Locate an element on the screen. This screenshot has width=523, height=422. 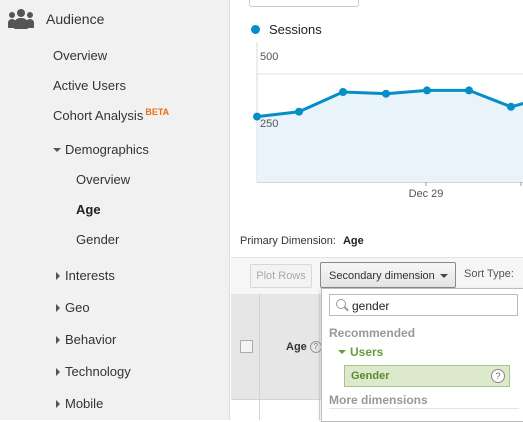
sidebar-header-title: Audience is located at coordinates (75, 19).